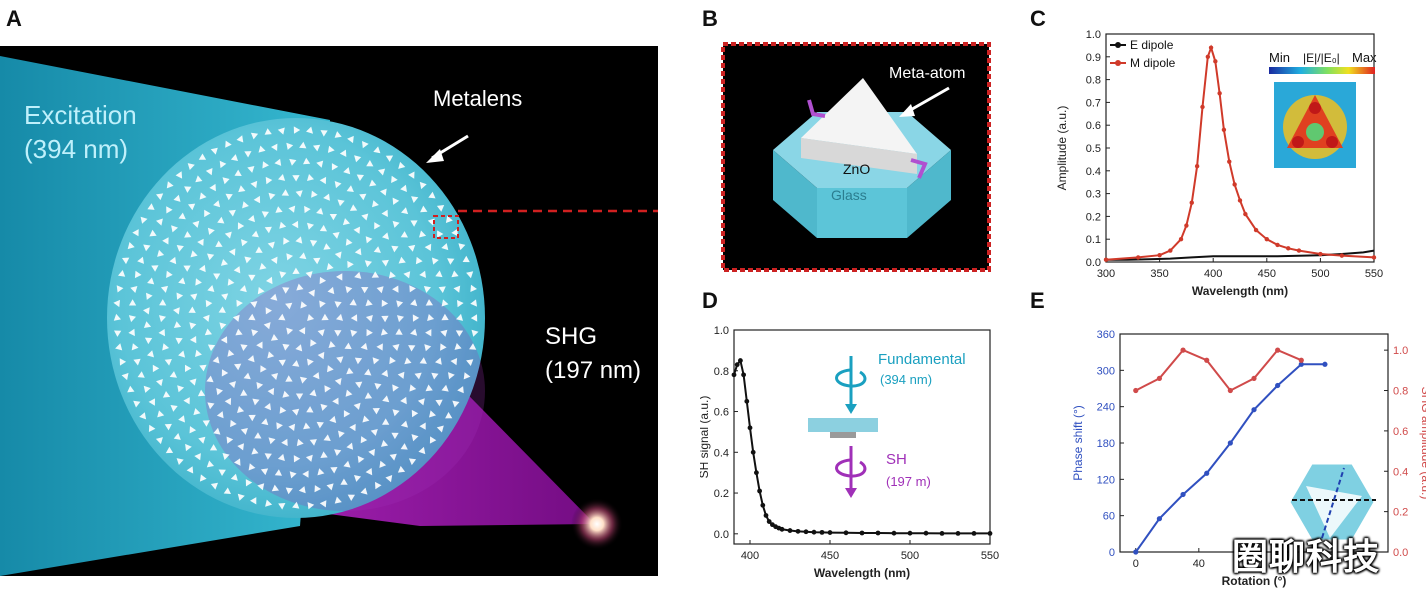 The image size is (1426, 603). I want to click on shg-wavelength: (197 nm), so click(593, 370).